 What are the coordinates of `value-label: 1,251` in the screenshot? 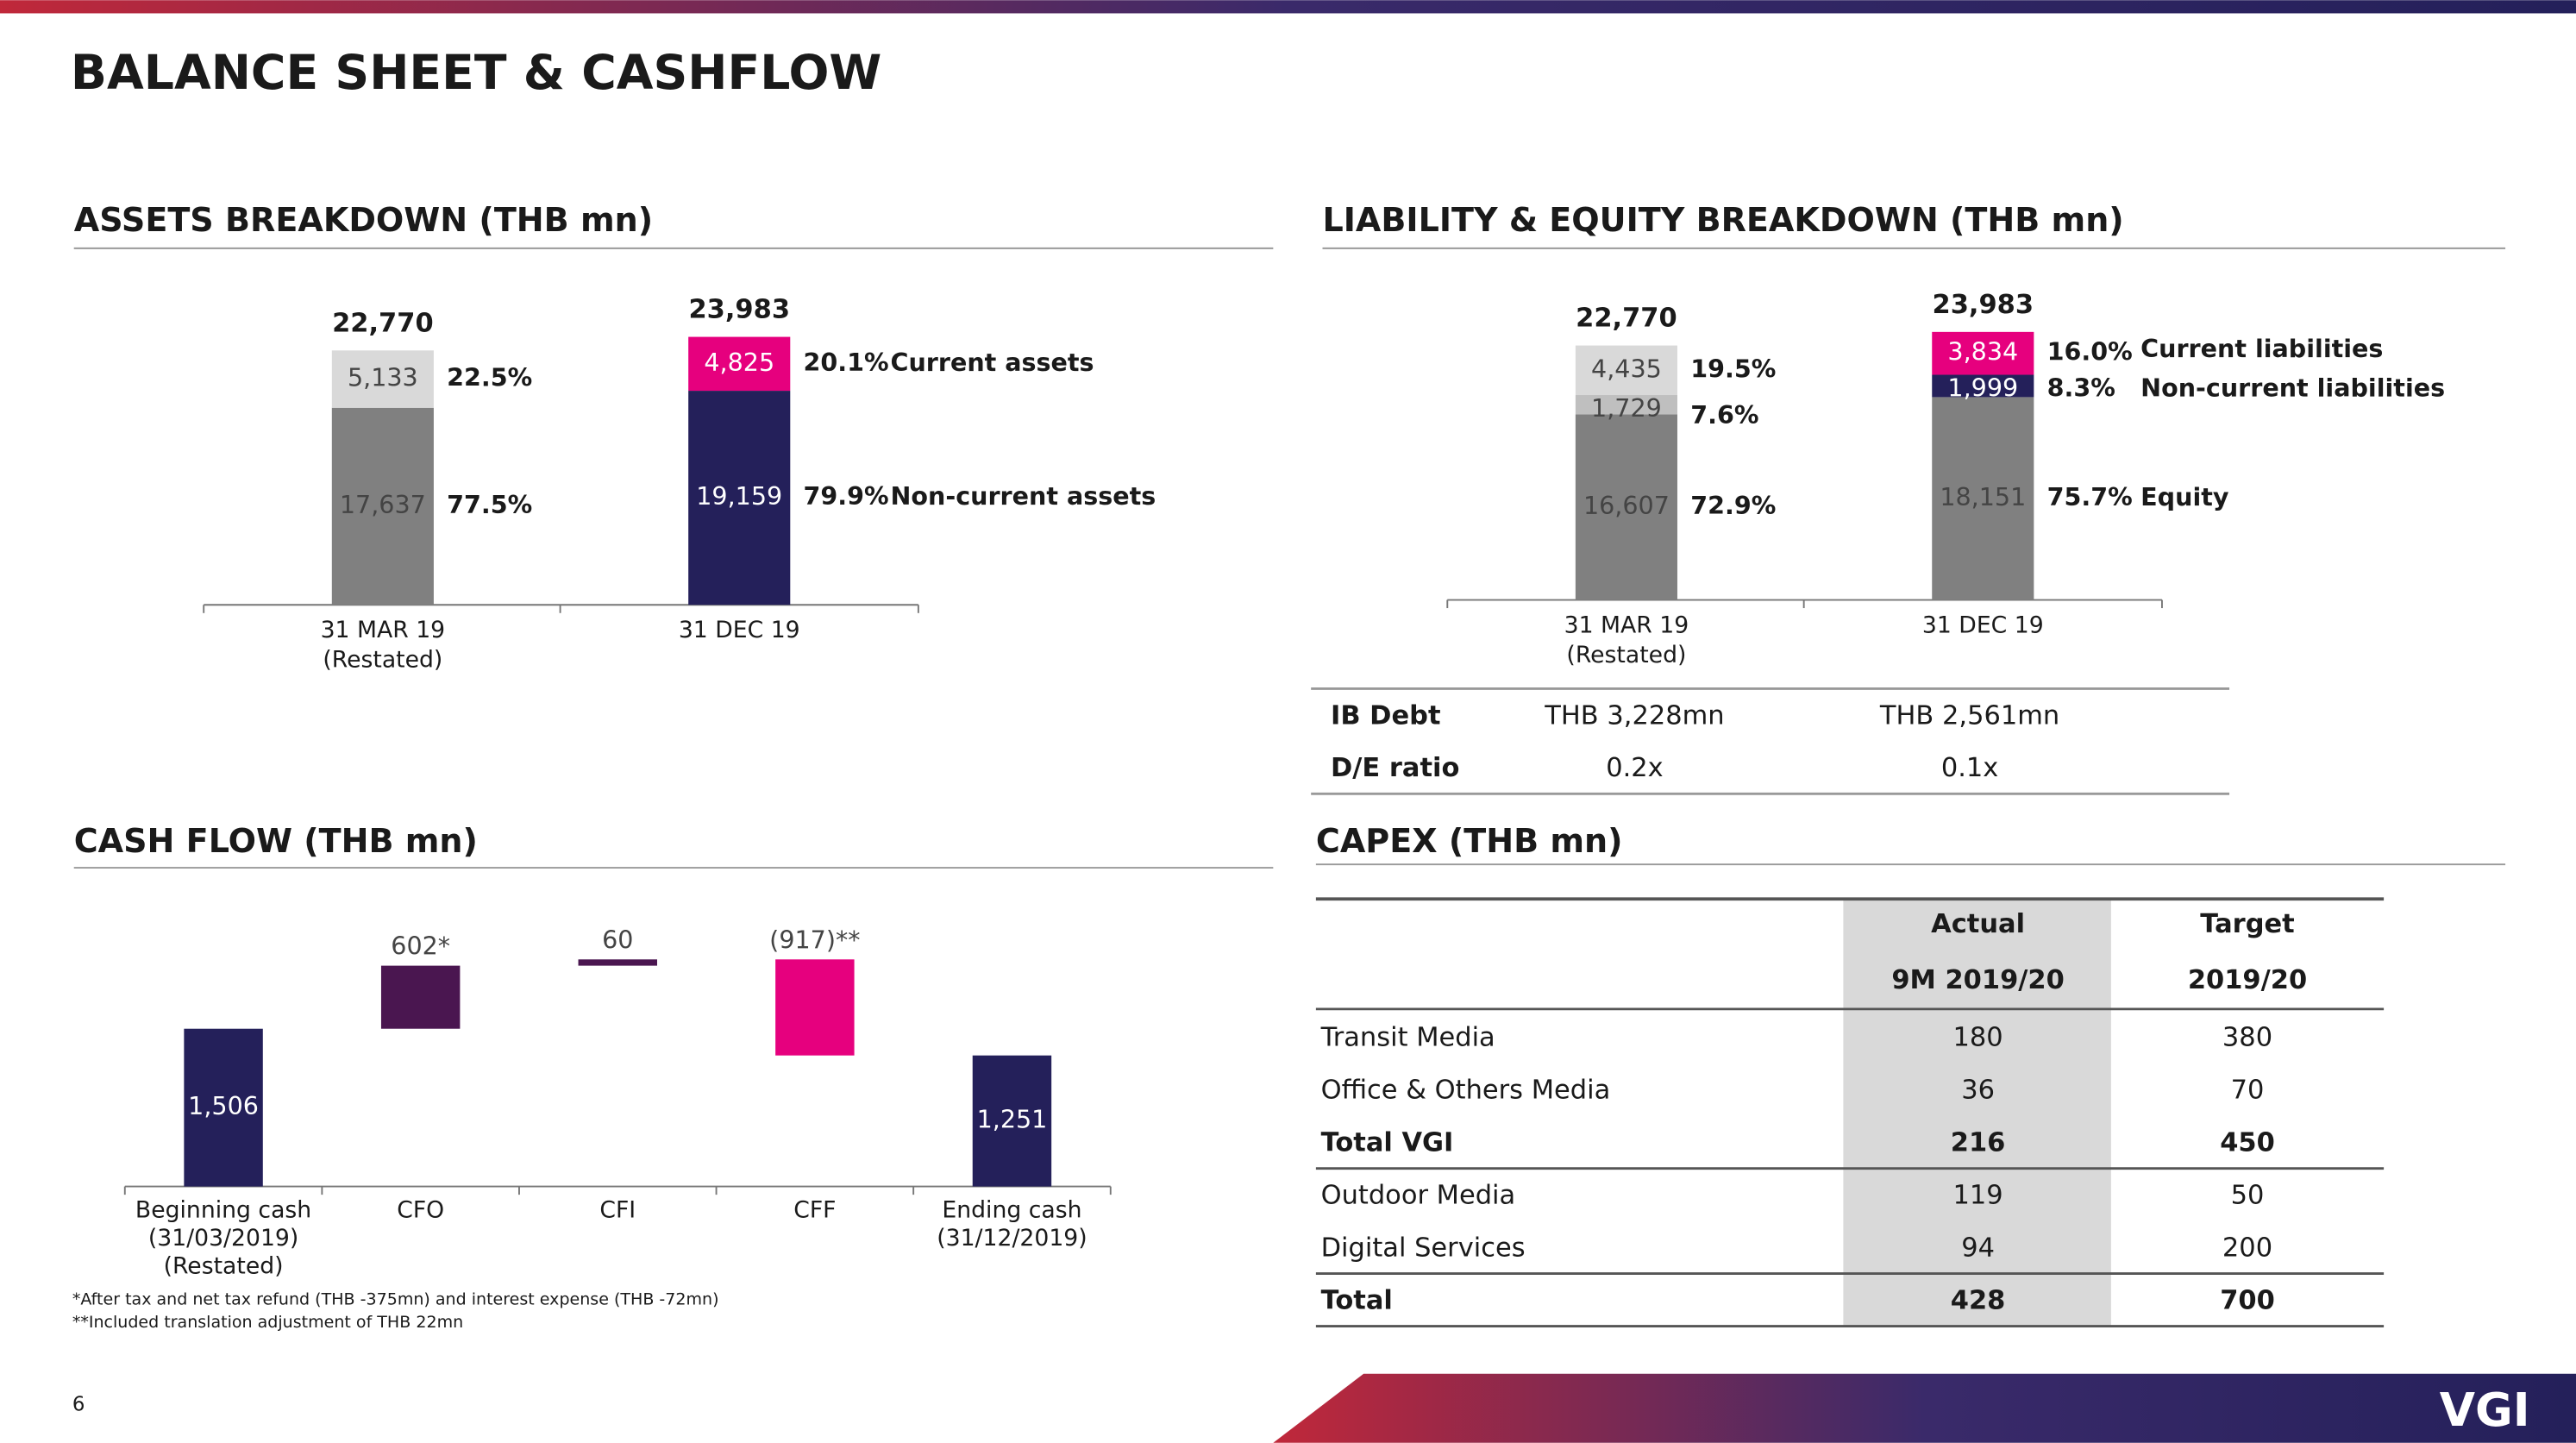 It's located at (1012, 1119).